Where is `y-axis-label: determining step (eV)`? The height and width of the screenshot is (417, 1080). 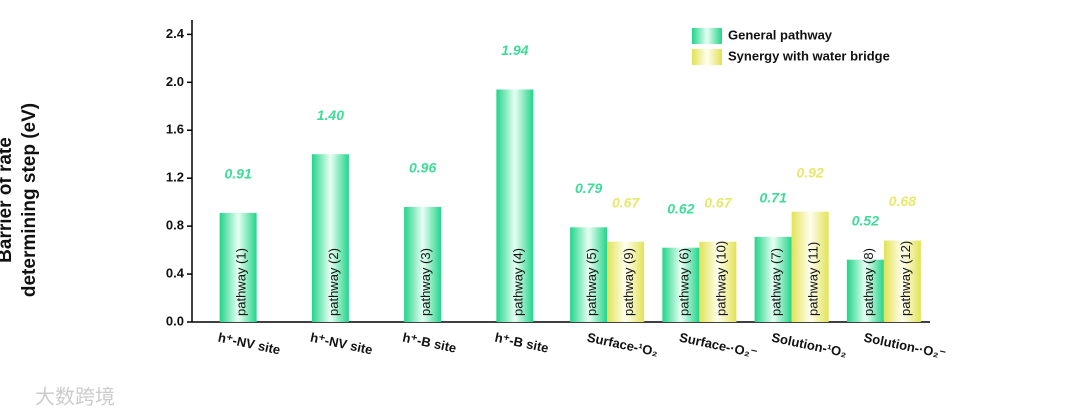
y-axis-label: determining step (eV) is located at coordinates (29, 200).